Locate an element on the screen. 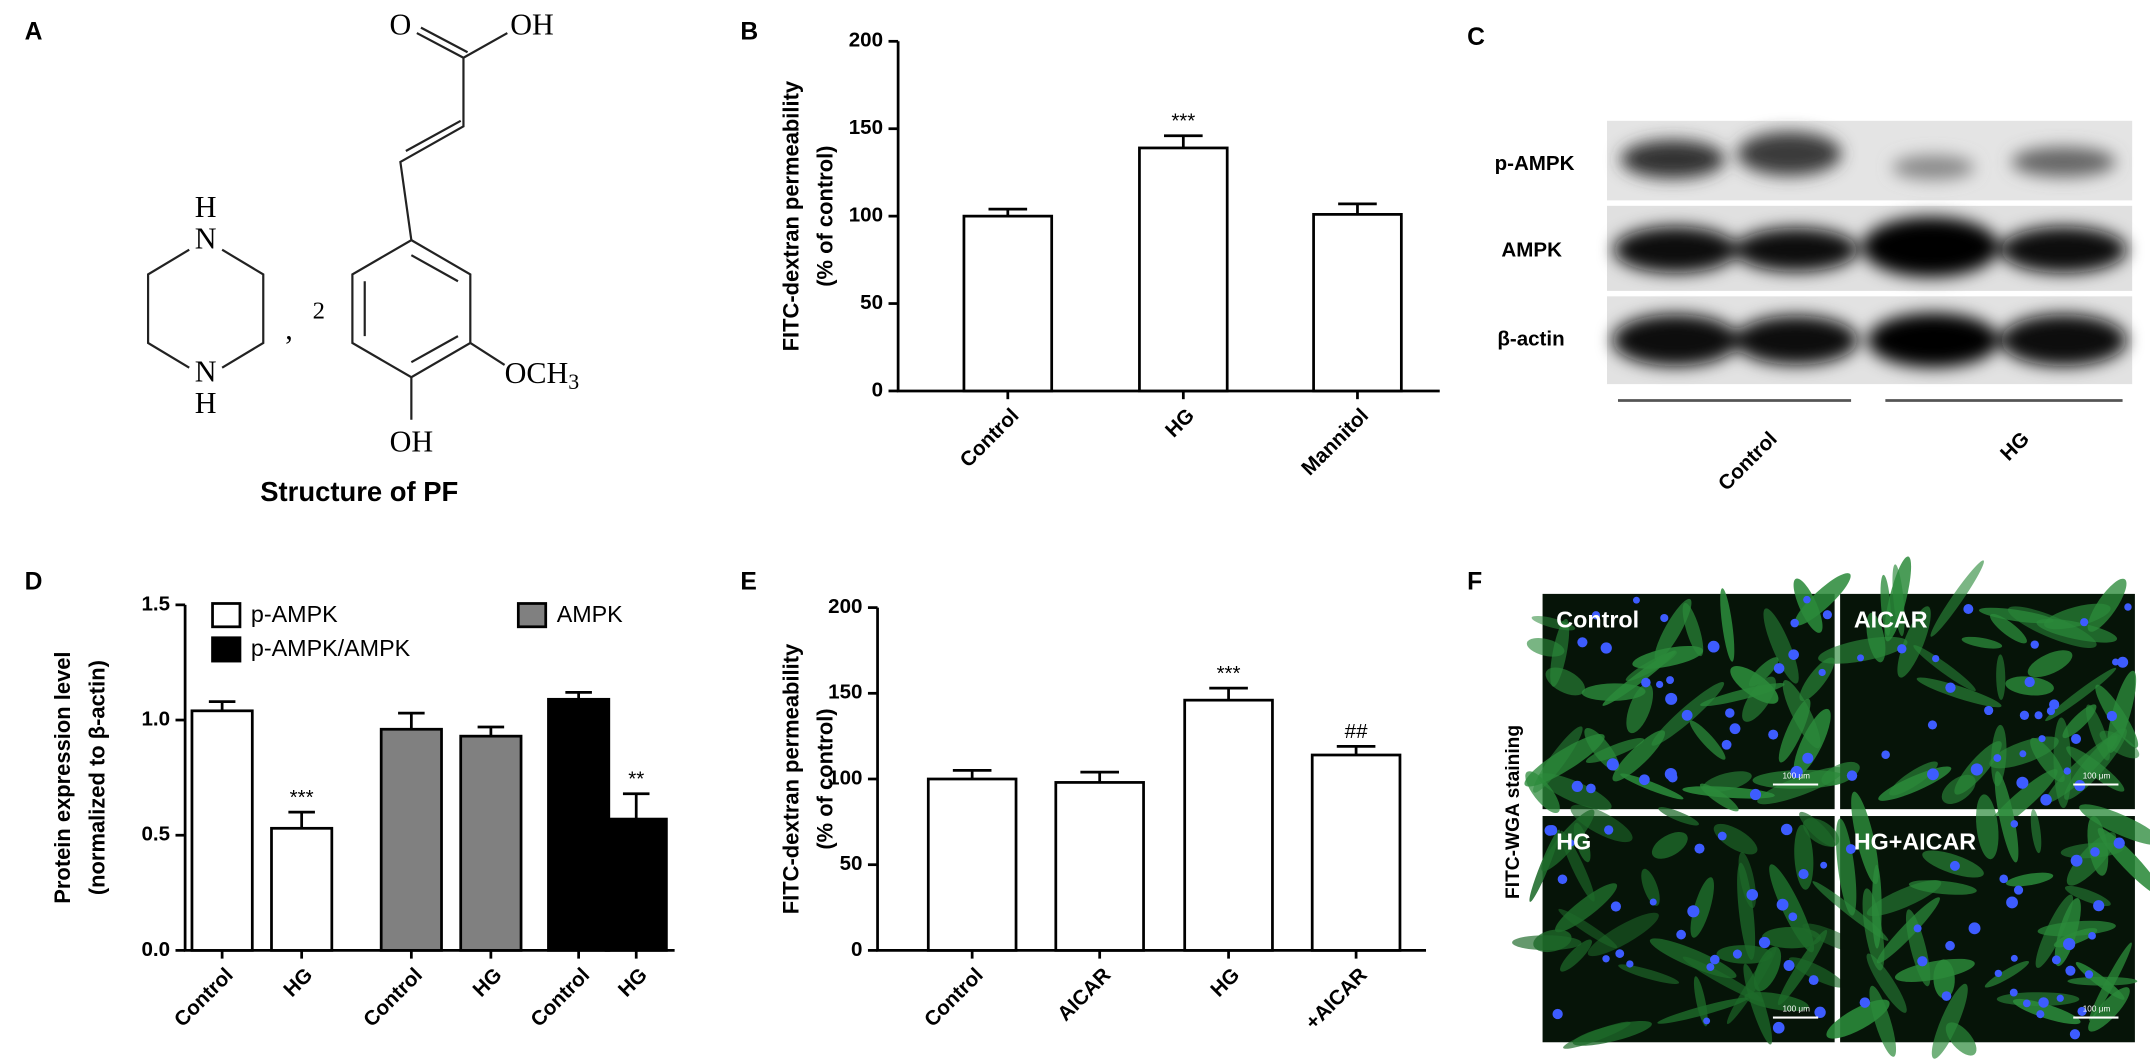 The image size is (2150, 1063). panel-label: A is located at coordinates (34, 32).